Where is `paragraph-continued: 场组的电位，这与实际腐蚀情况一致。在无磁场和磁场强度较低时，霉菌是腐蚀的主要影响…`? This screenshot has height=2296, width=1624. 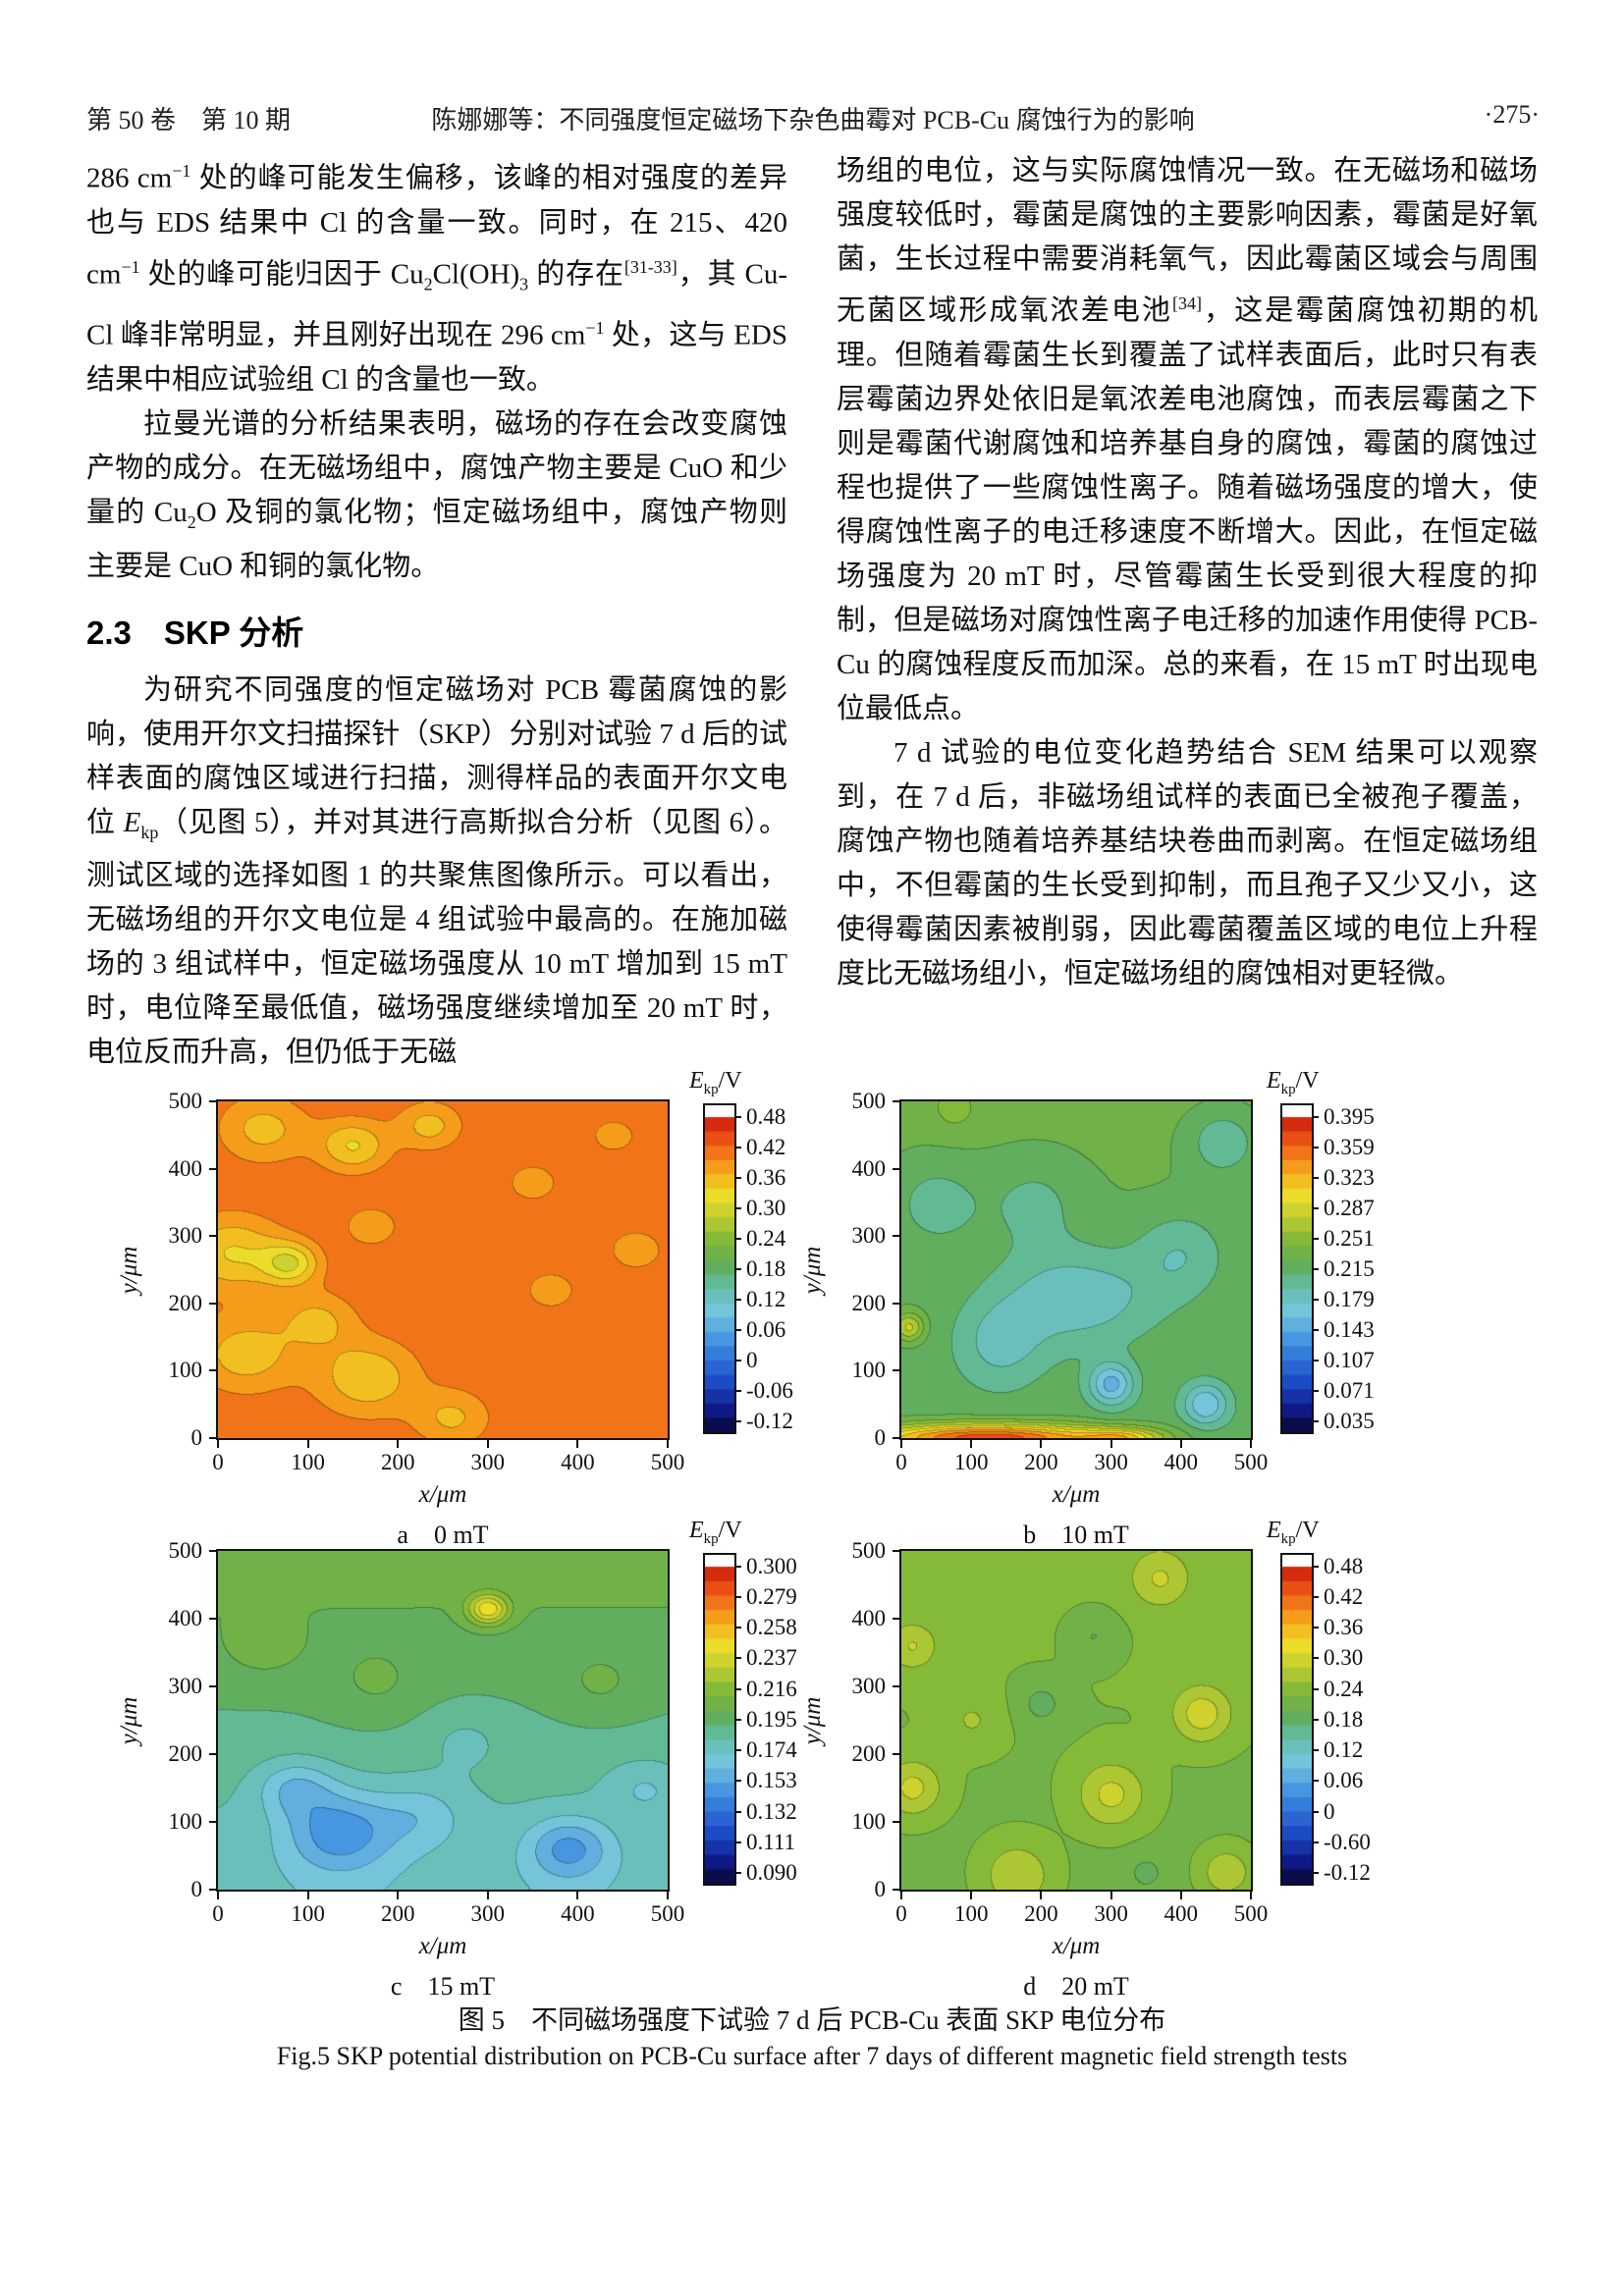 paragraph-continued: 场组的电位，这与实际腐蚀情况一致。在无磁场和磁场强度较低时，霉菌是腐蚀的主要影响… is located at coordinates (1187, 439).